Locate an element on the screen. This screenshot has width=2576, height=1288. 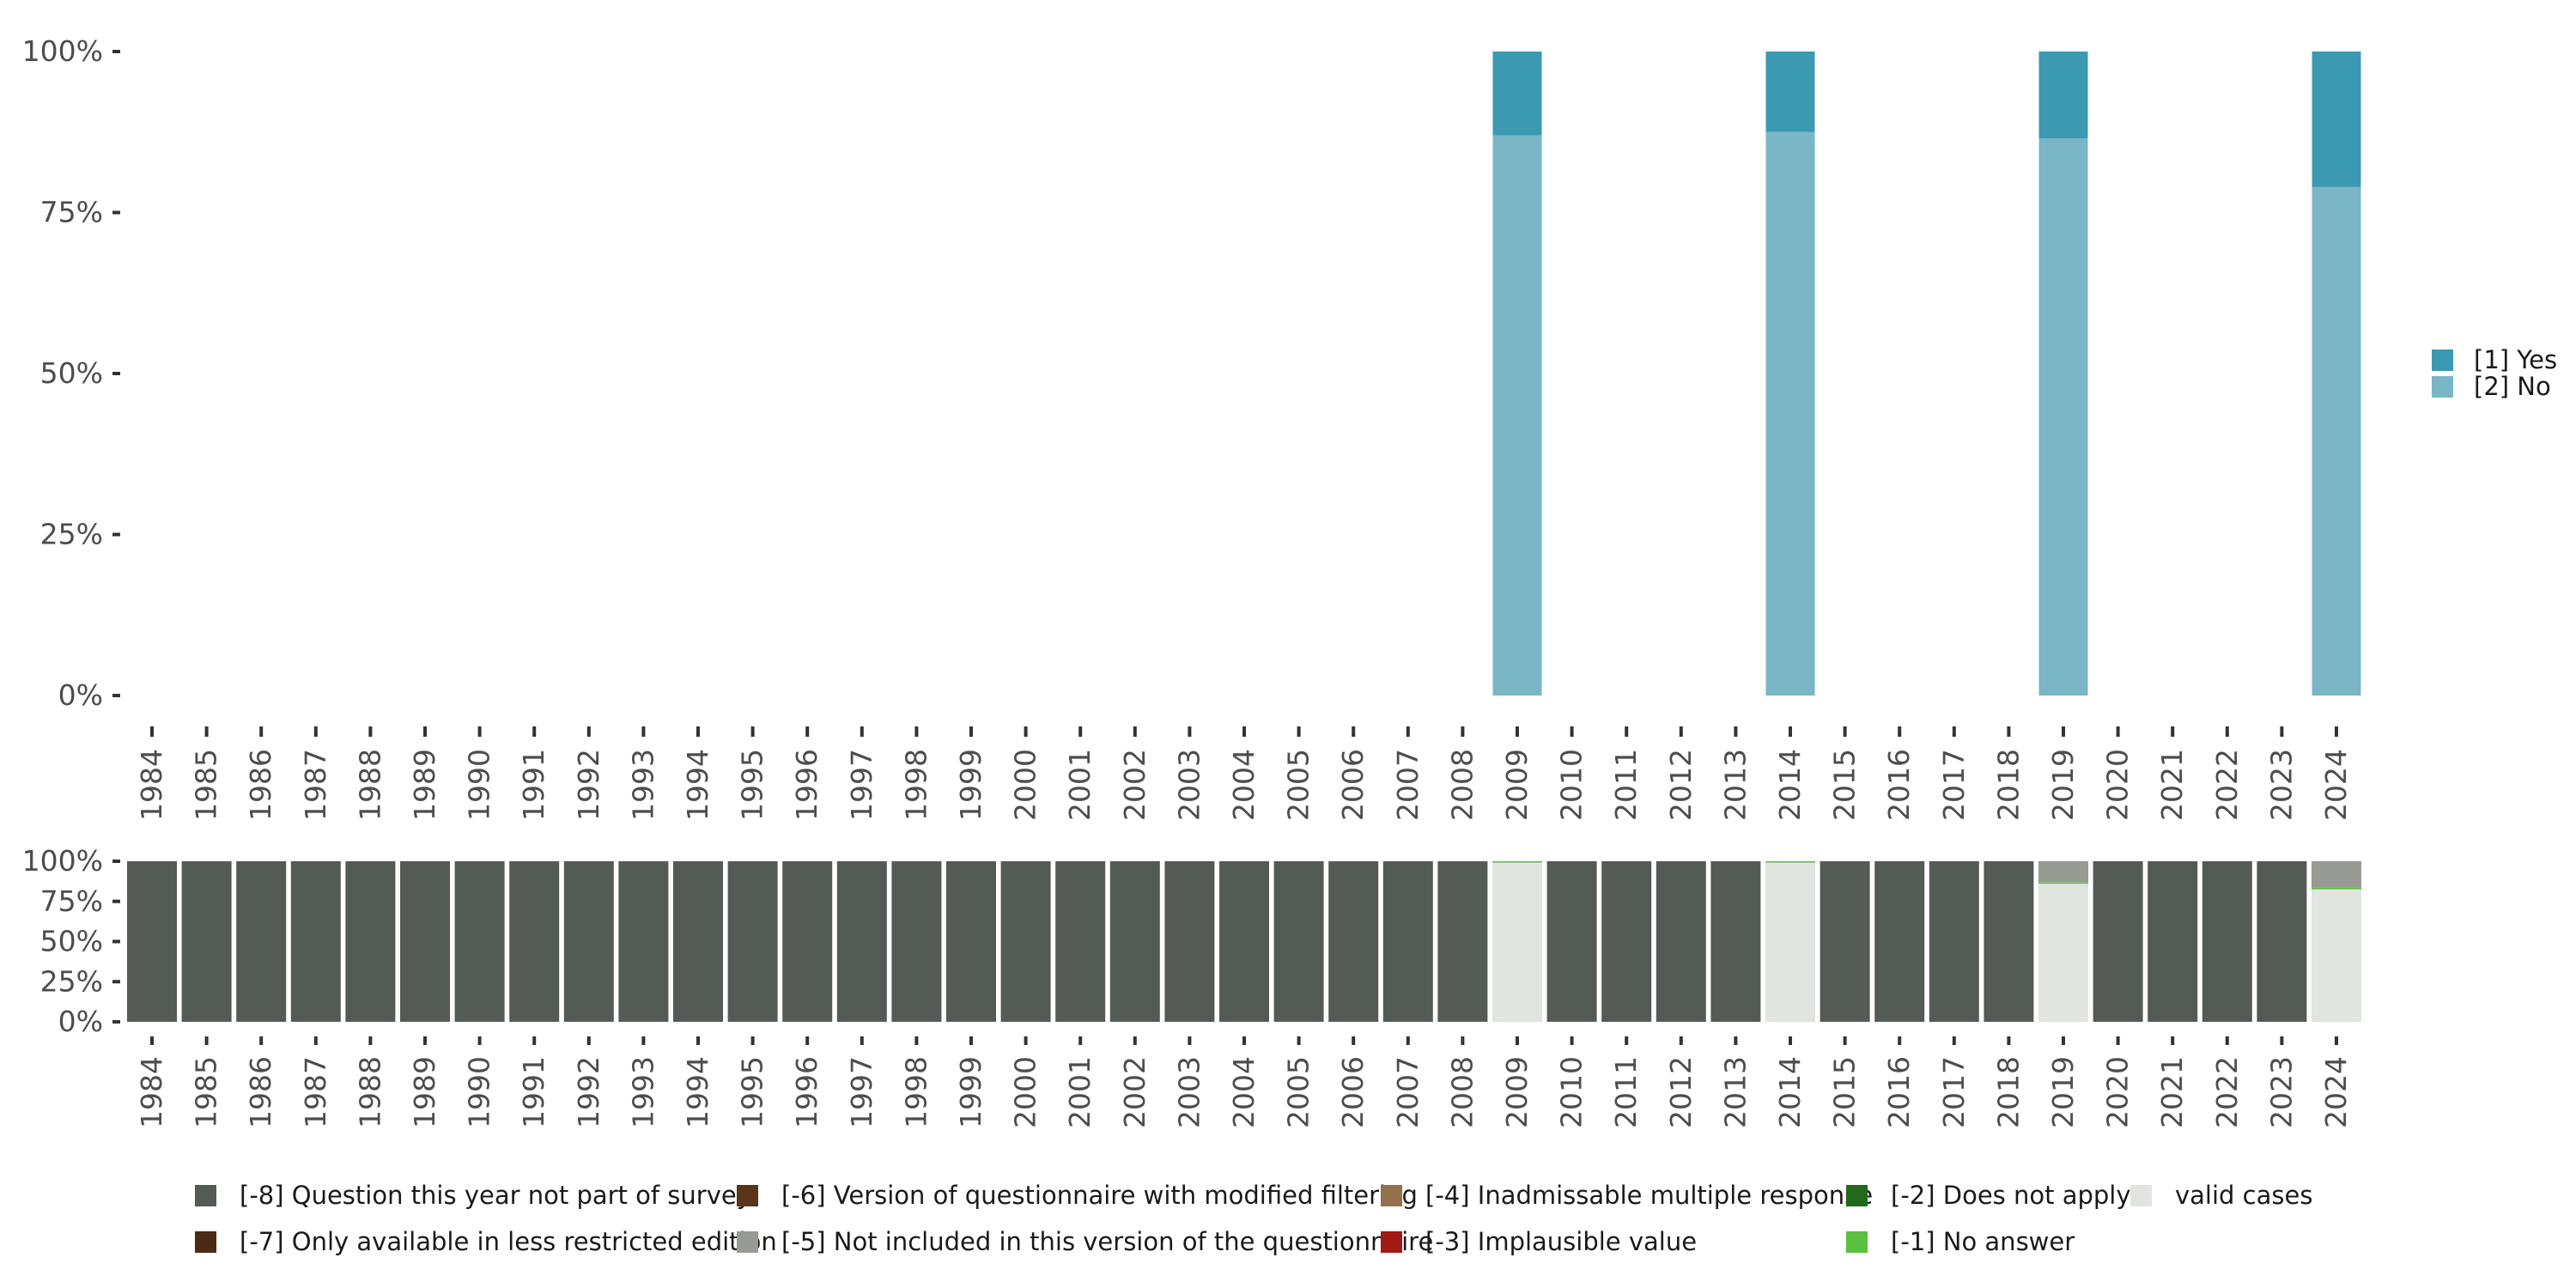
legend-swatch-m1 is located at coordinates (1857, 1242).